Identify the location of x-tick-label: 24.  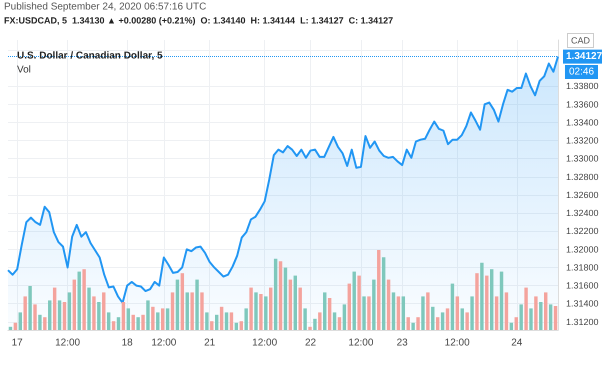
(517, 343).